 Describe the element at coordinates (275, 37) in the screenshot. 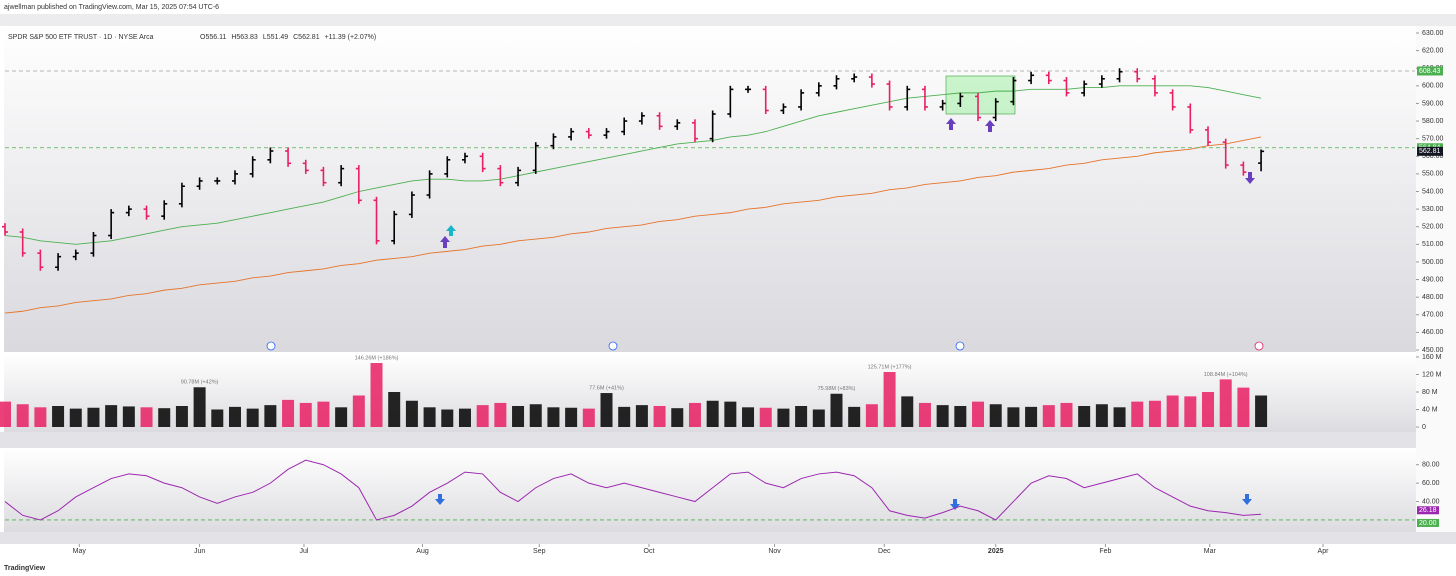

I see `quote: L551.49` at that location.